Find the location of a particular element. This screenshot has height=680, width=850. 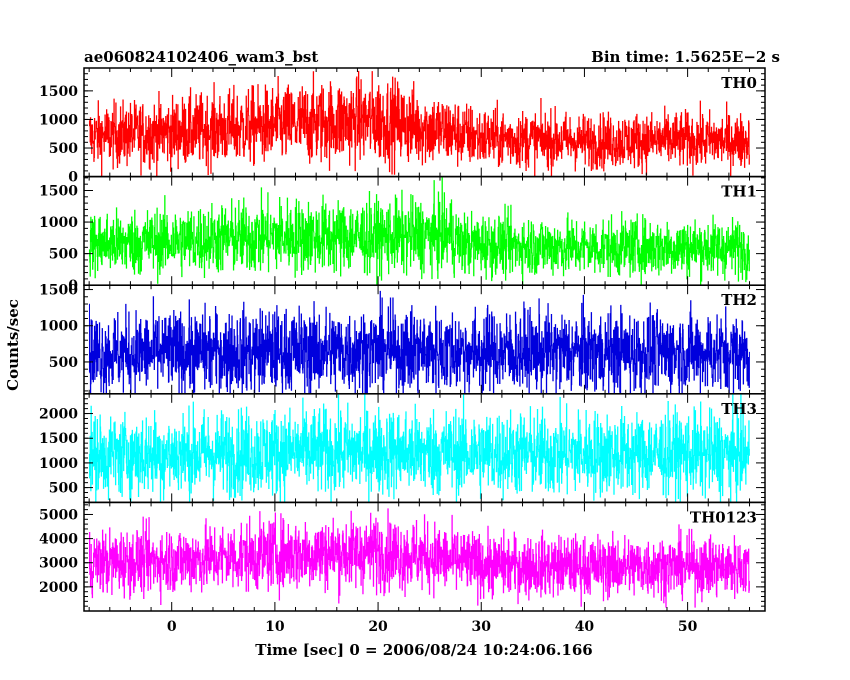

panel-th0: 0 500 1000 1500 TH0 is located at coordinates (402, 126).